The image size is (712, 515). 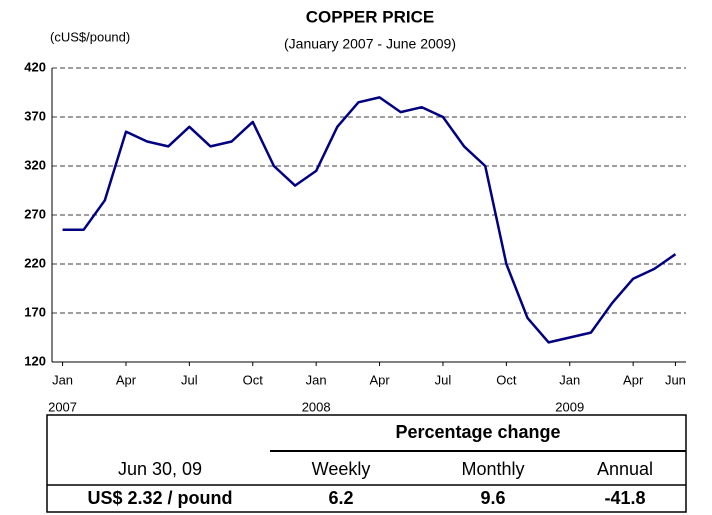 What do you see at coordinates (160, 469) in the screenshot?
I see `table-column: Jun 30, 09` at bounding box center [160, 469].